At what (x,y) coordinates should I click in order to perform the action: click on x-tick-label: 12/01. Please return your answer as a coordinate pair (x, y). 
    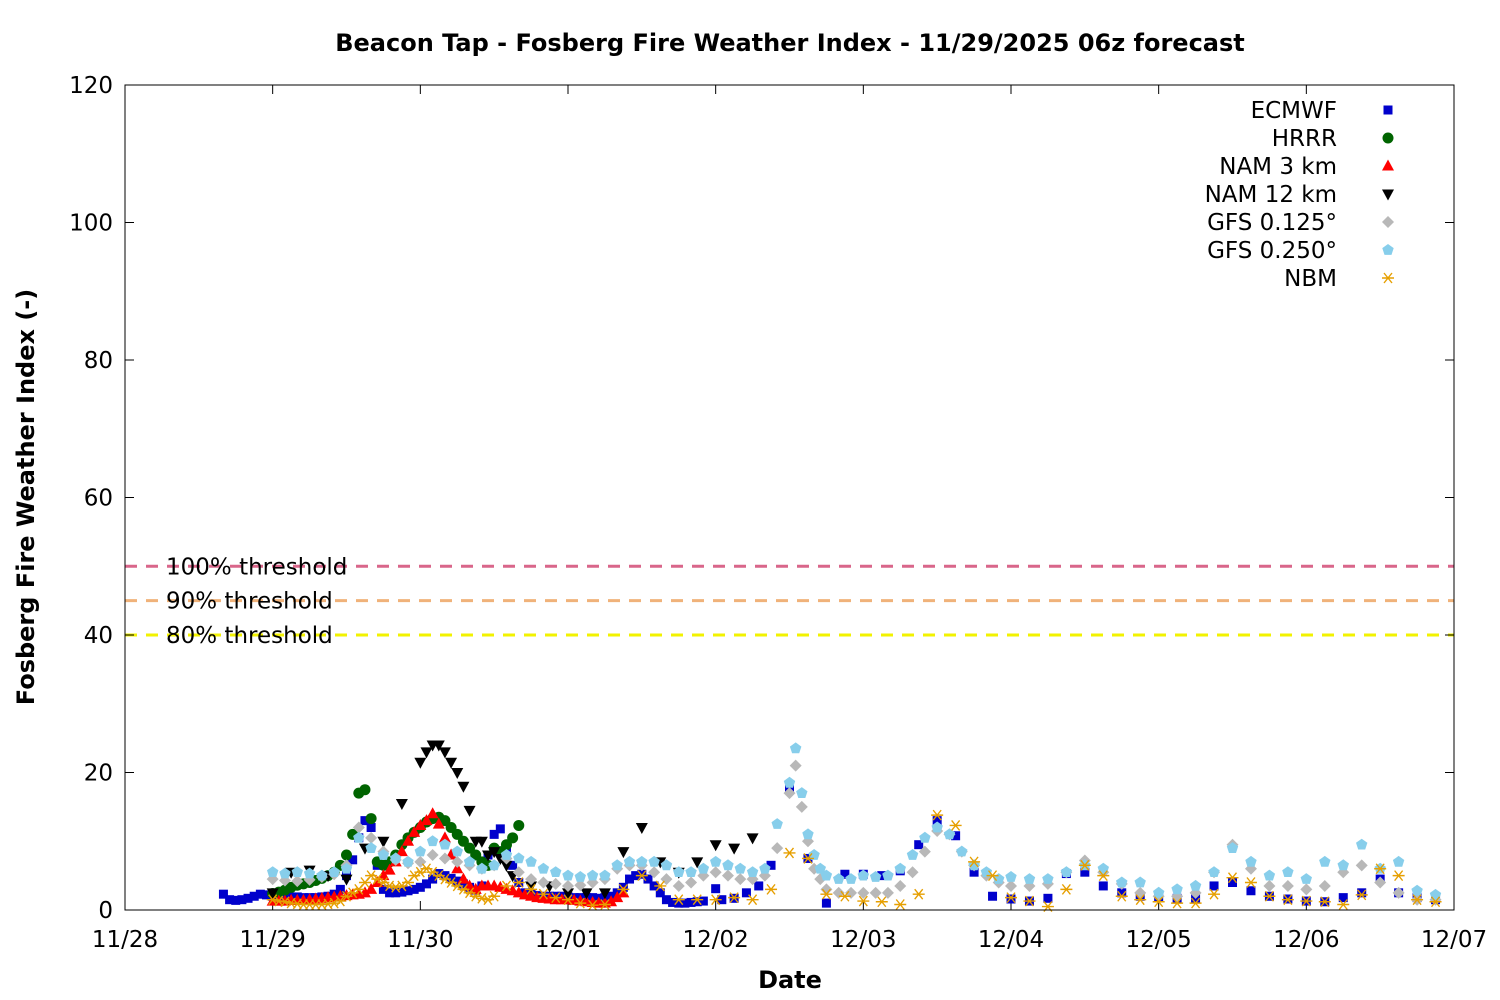
    Looking at the image, I should click on (568, 940).